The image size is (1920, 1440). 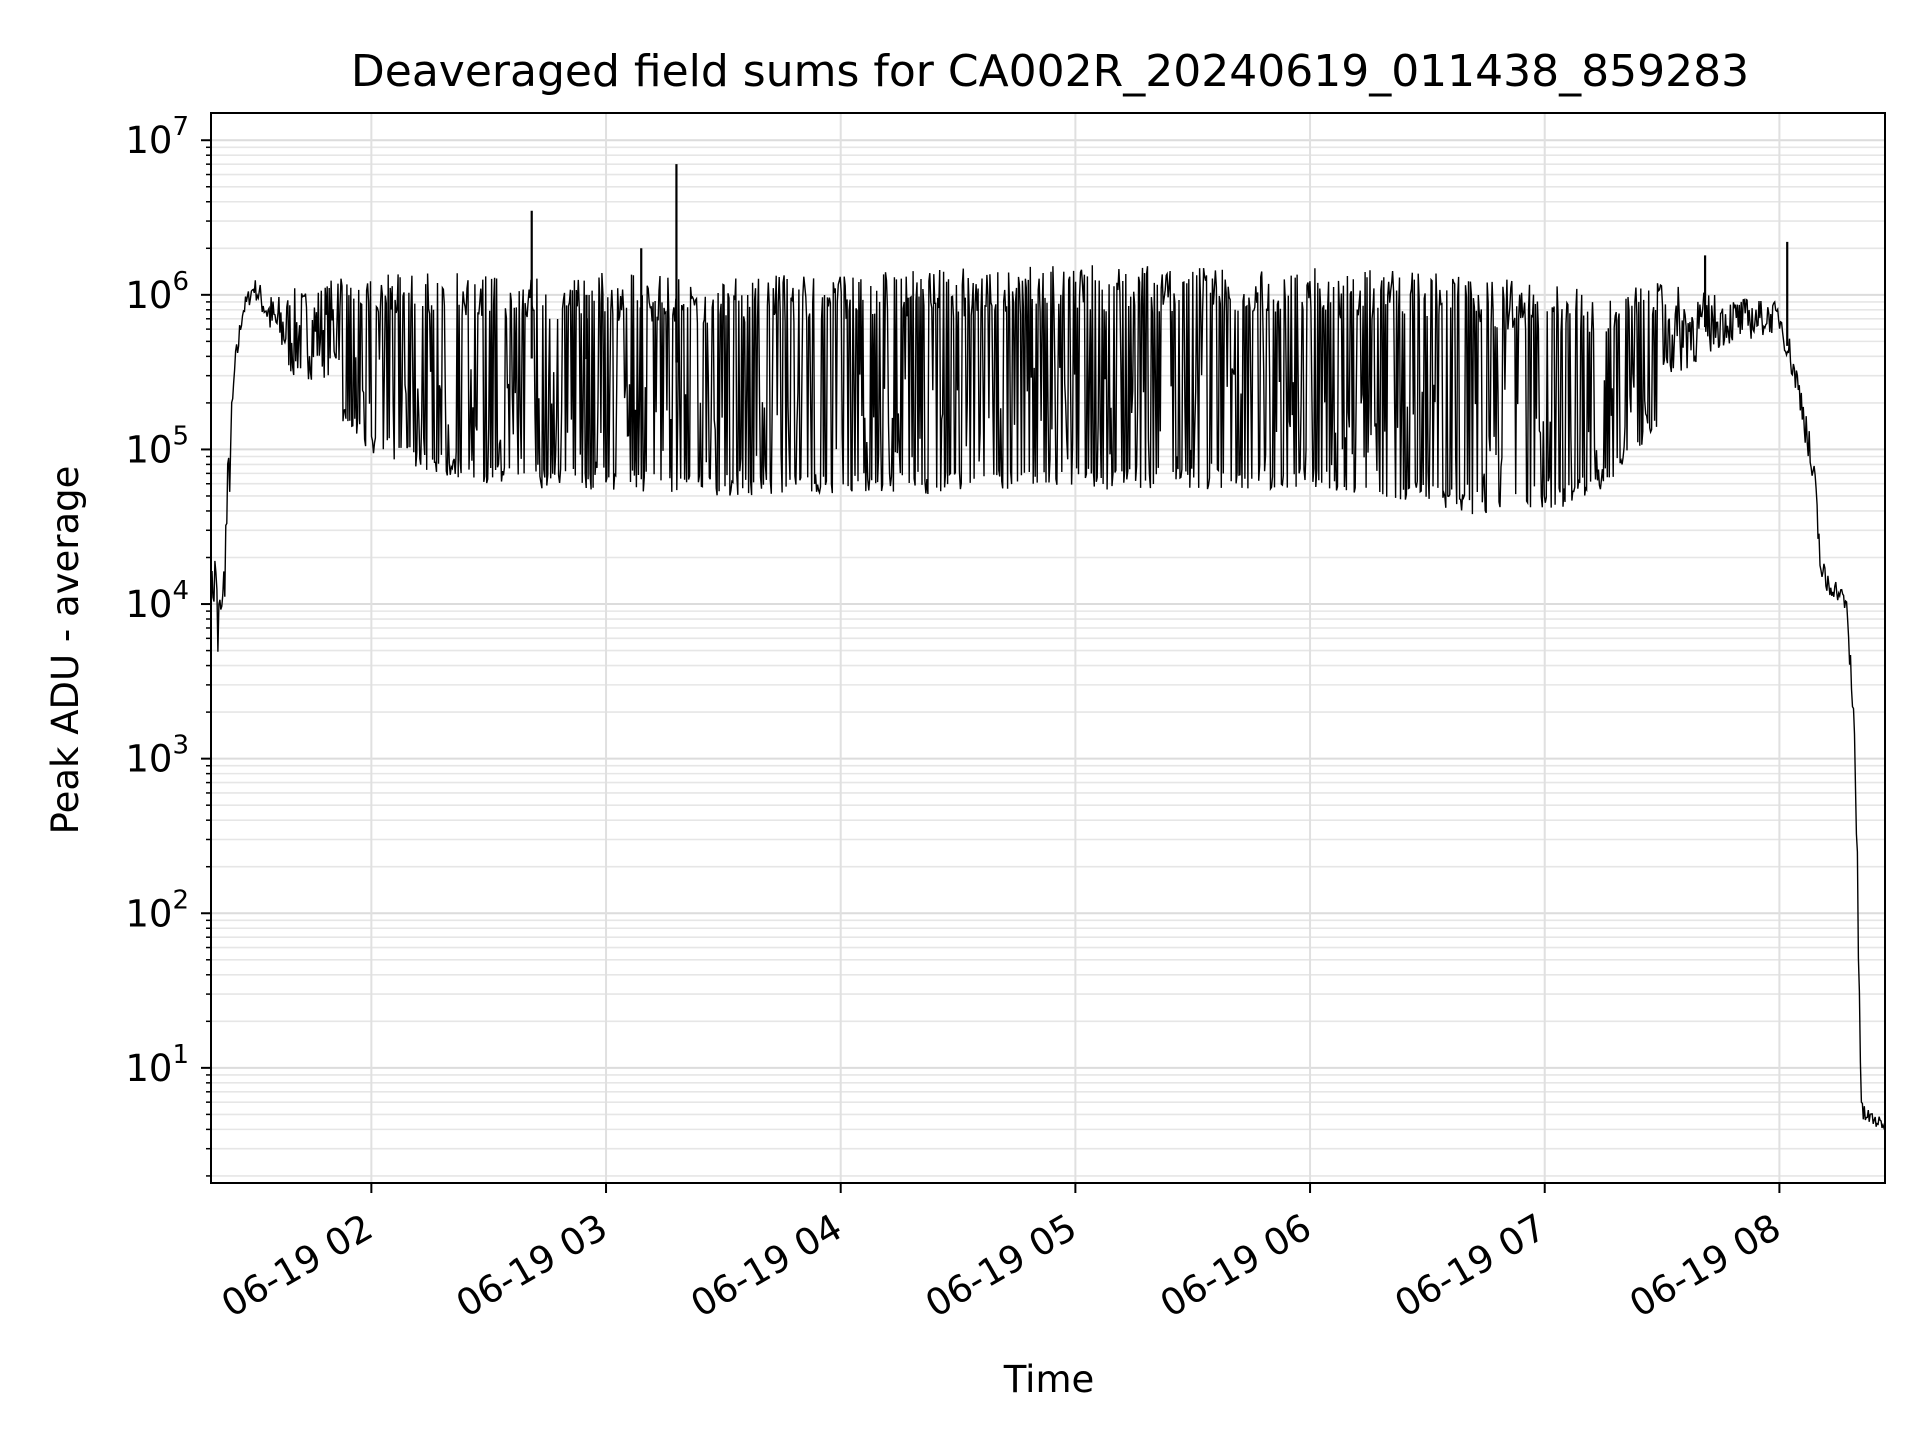 What do you see at coordinates (1049, 1379) in the screenshot?
I see `x-axis-label: Time` at bounding box center [1049, 1379].